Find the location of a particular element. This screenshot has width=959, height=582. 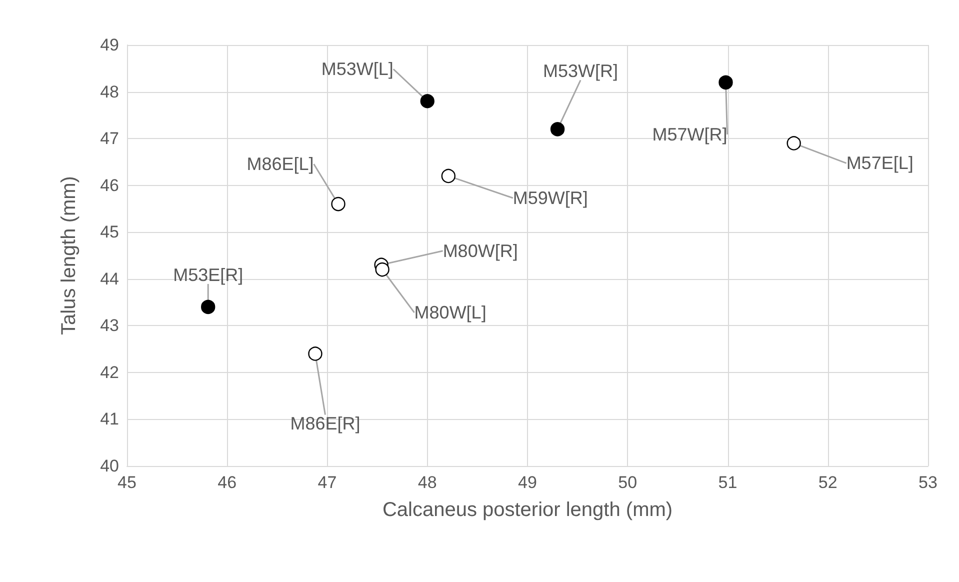

x-tick-label: 52 is located at coordinates (828, 482).